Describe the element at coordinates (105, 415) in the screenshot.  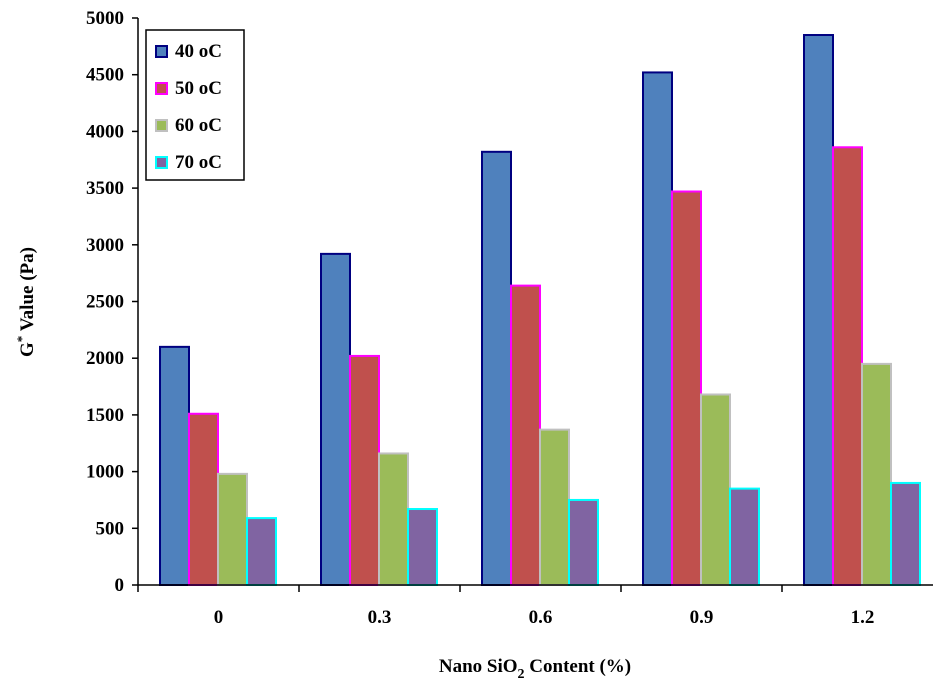
I see `y-tick-label: 1500` at that location.